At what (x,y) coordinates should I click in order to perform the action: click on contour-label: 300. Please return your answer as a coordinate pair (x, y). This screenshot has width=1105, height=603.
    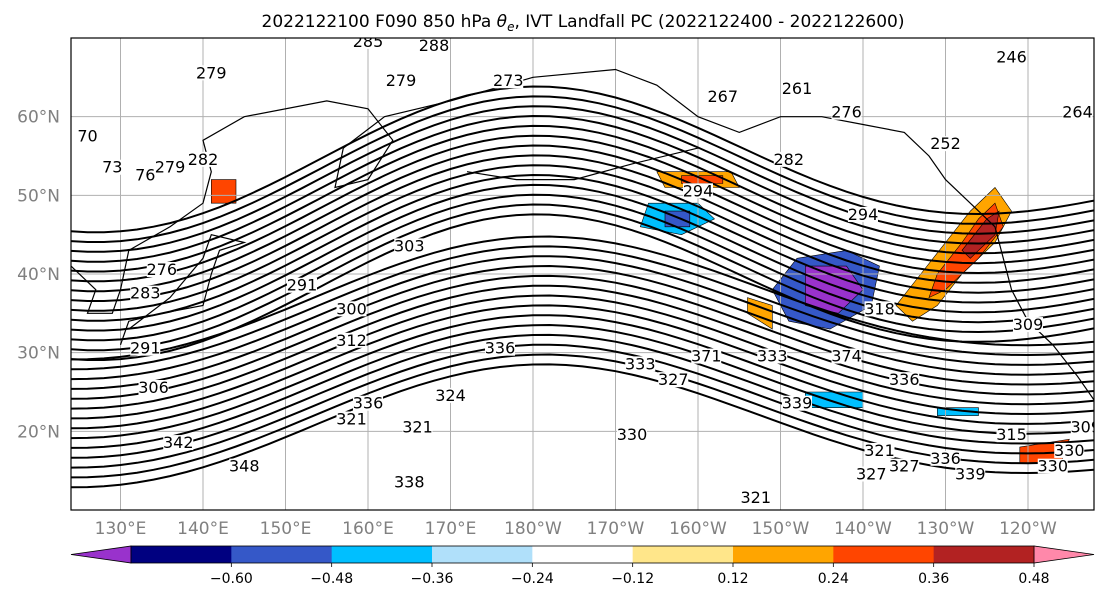
    Looking at the image, I should click on (351, 308).